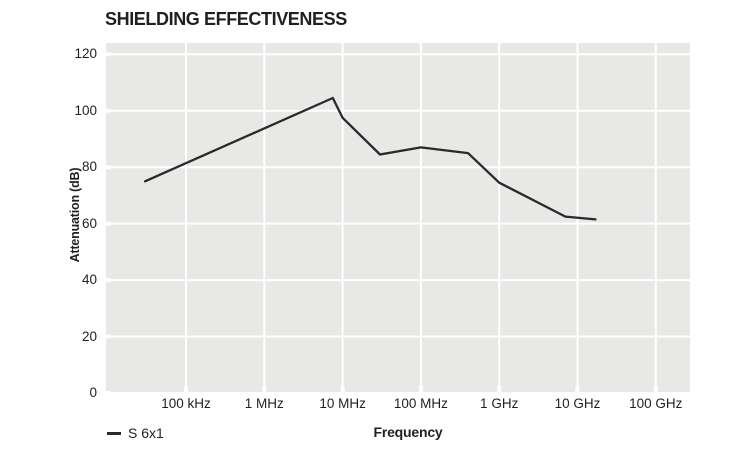 The width and height of the screenshot is (750, 450). I want to click on y-tick-label: 0, so click(93, 392).